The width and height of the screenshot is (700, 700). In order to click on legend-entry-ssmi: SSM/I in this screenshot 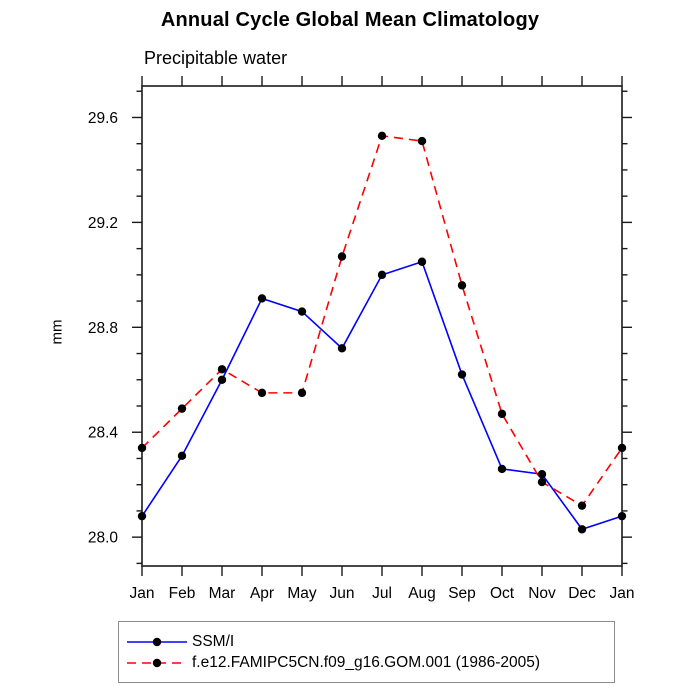, I will do `click(370, 641)`.